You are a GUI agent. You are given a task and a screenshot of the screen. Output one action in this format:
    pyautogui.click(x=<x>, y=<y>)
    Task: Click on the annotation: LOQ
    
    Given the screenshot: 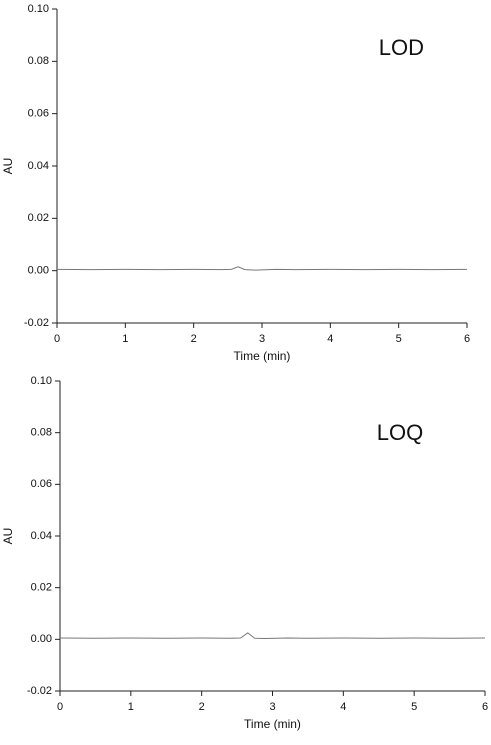 What is the action you would take?
    pyautogui.click(x=400, y=432)
    